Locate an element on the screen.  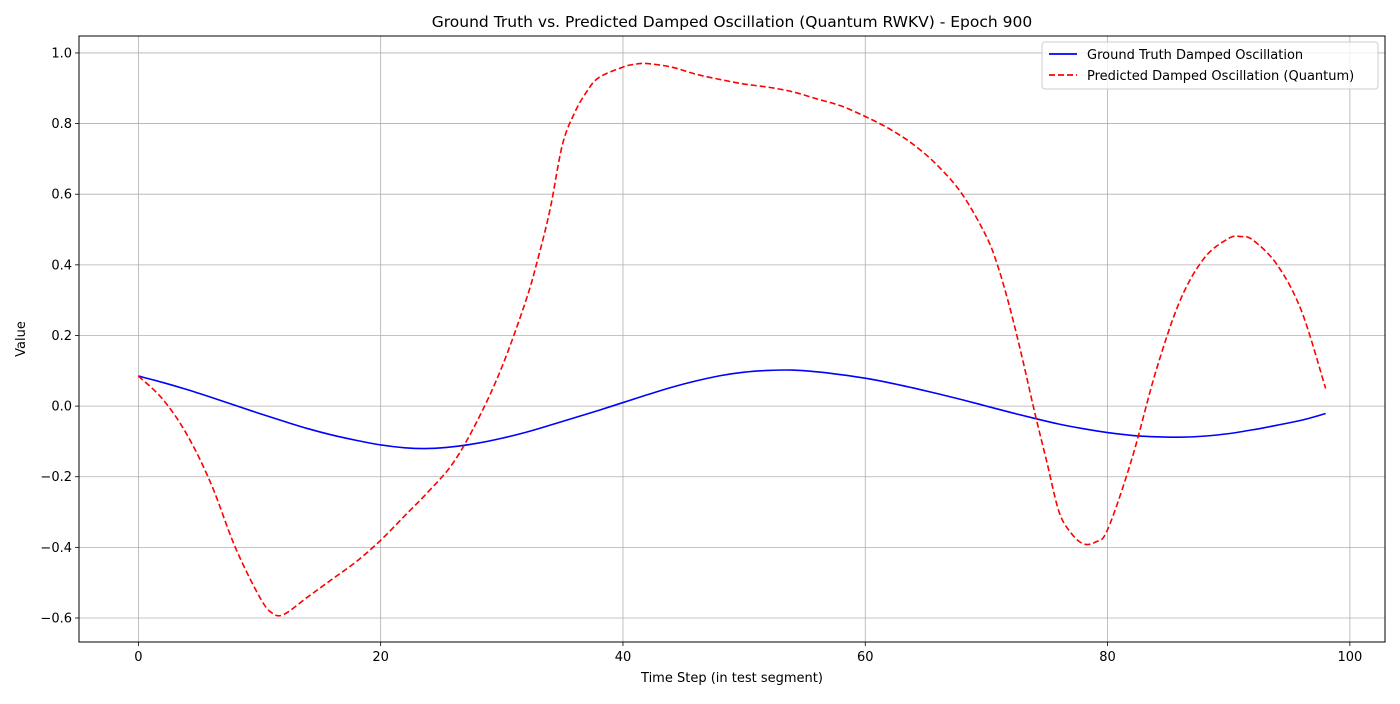
legend-label-ground-truth: Ground Truth Damped Oscillation is located at coordinates (1195, 55).